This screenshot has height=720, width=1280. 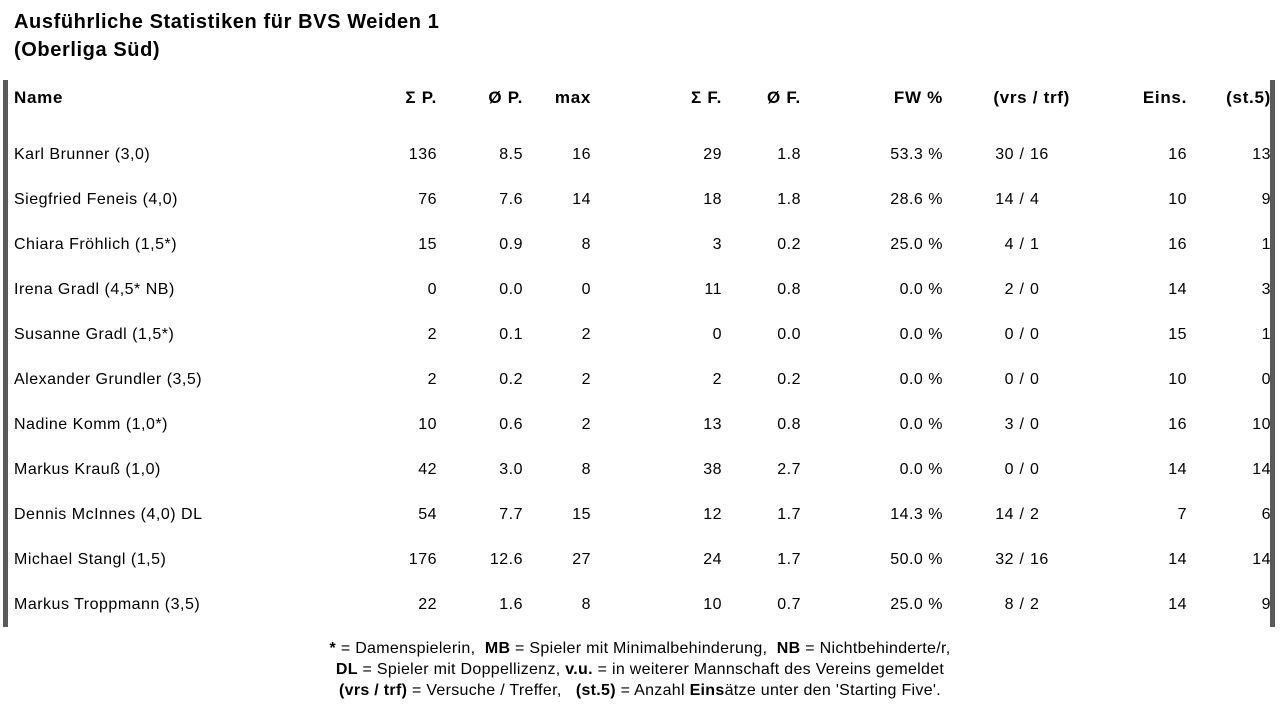 What do you see at coordinates (511, 199) in the screenshot?
I see `cell-avg_p: 7.6` at bounding box center [511, 199].